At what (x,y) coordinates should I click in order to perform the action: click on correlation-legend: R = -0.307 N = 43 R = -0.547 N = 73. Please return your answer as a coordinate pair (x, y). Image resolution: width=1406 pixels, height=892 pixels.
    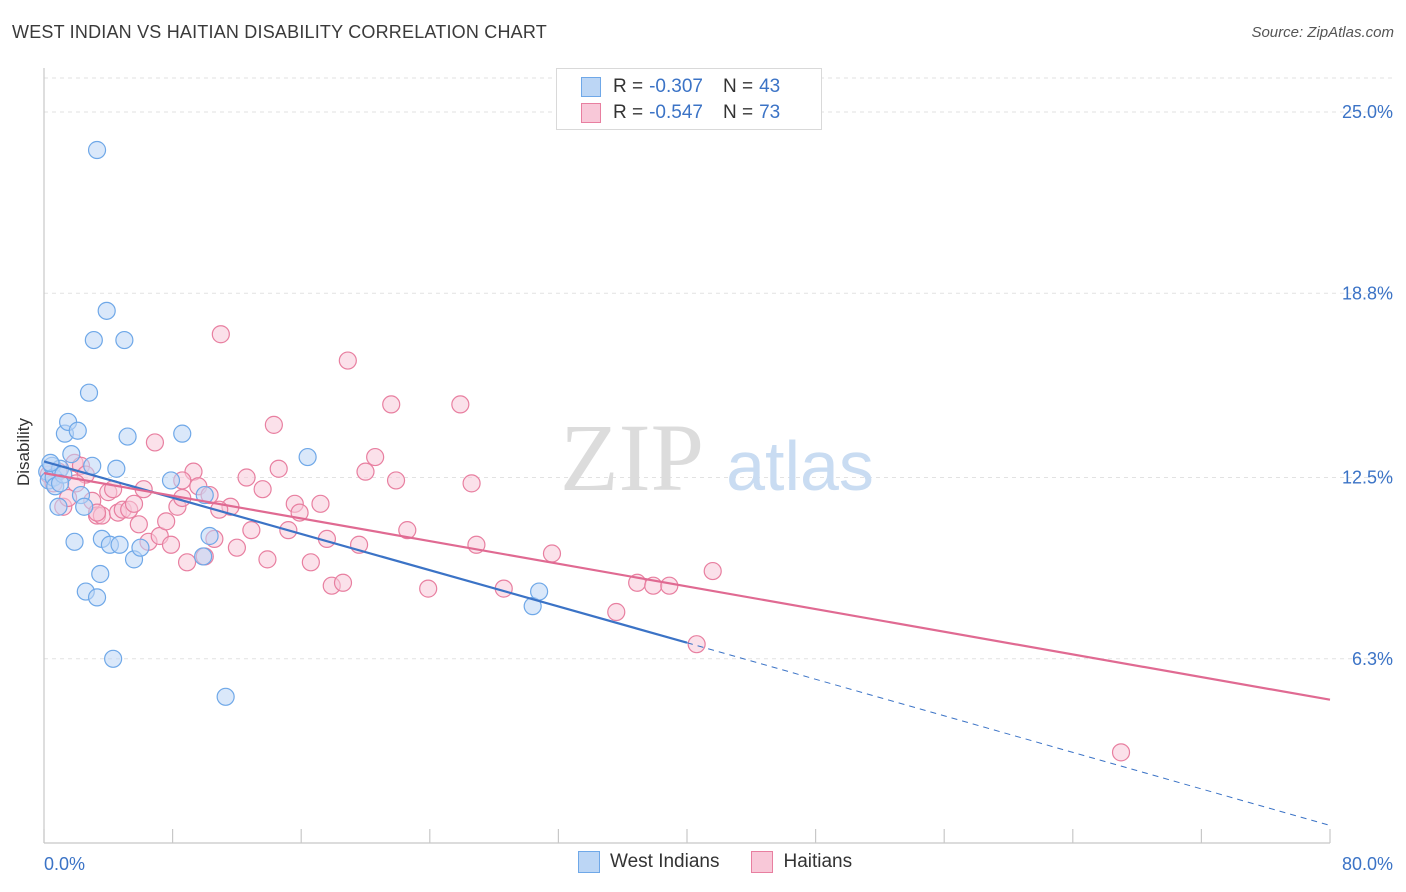
    Looking at the image, I should click on (689, 99).